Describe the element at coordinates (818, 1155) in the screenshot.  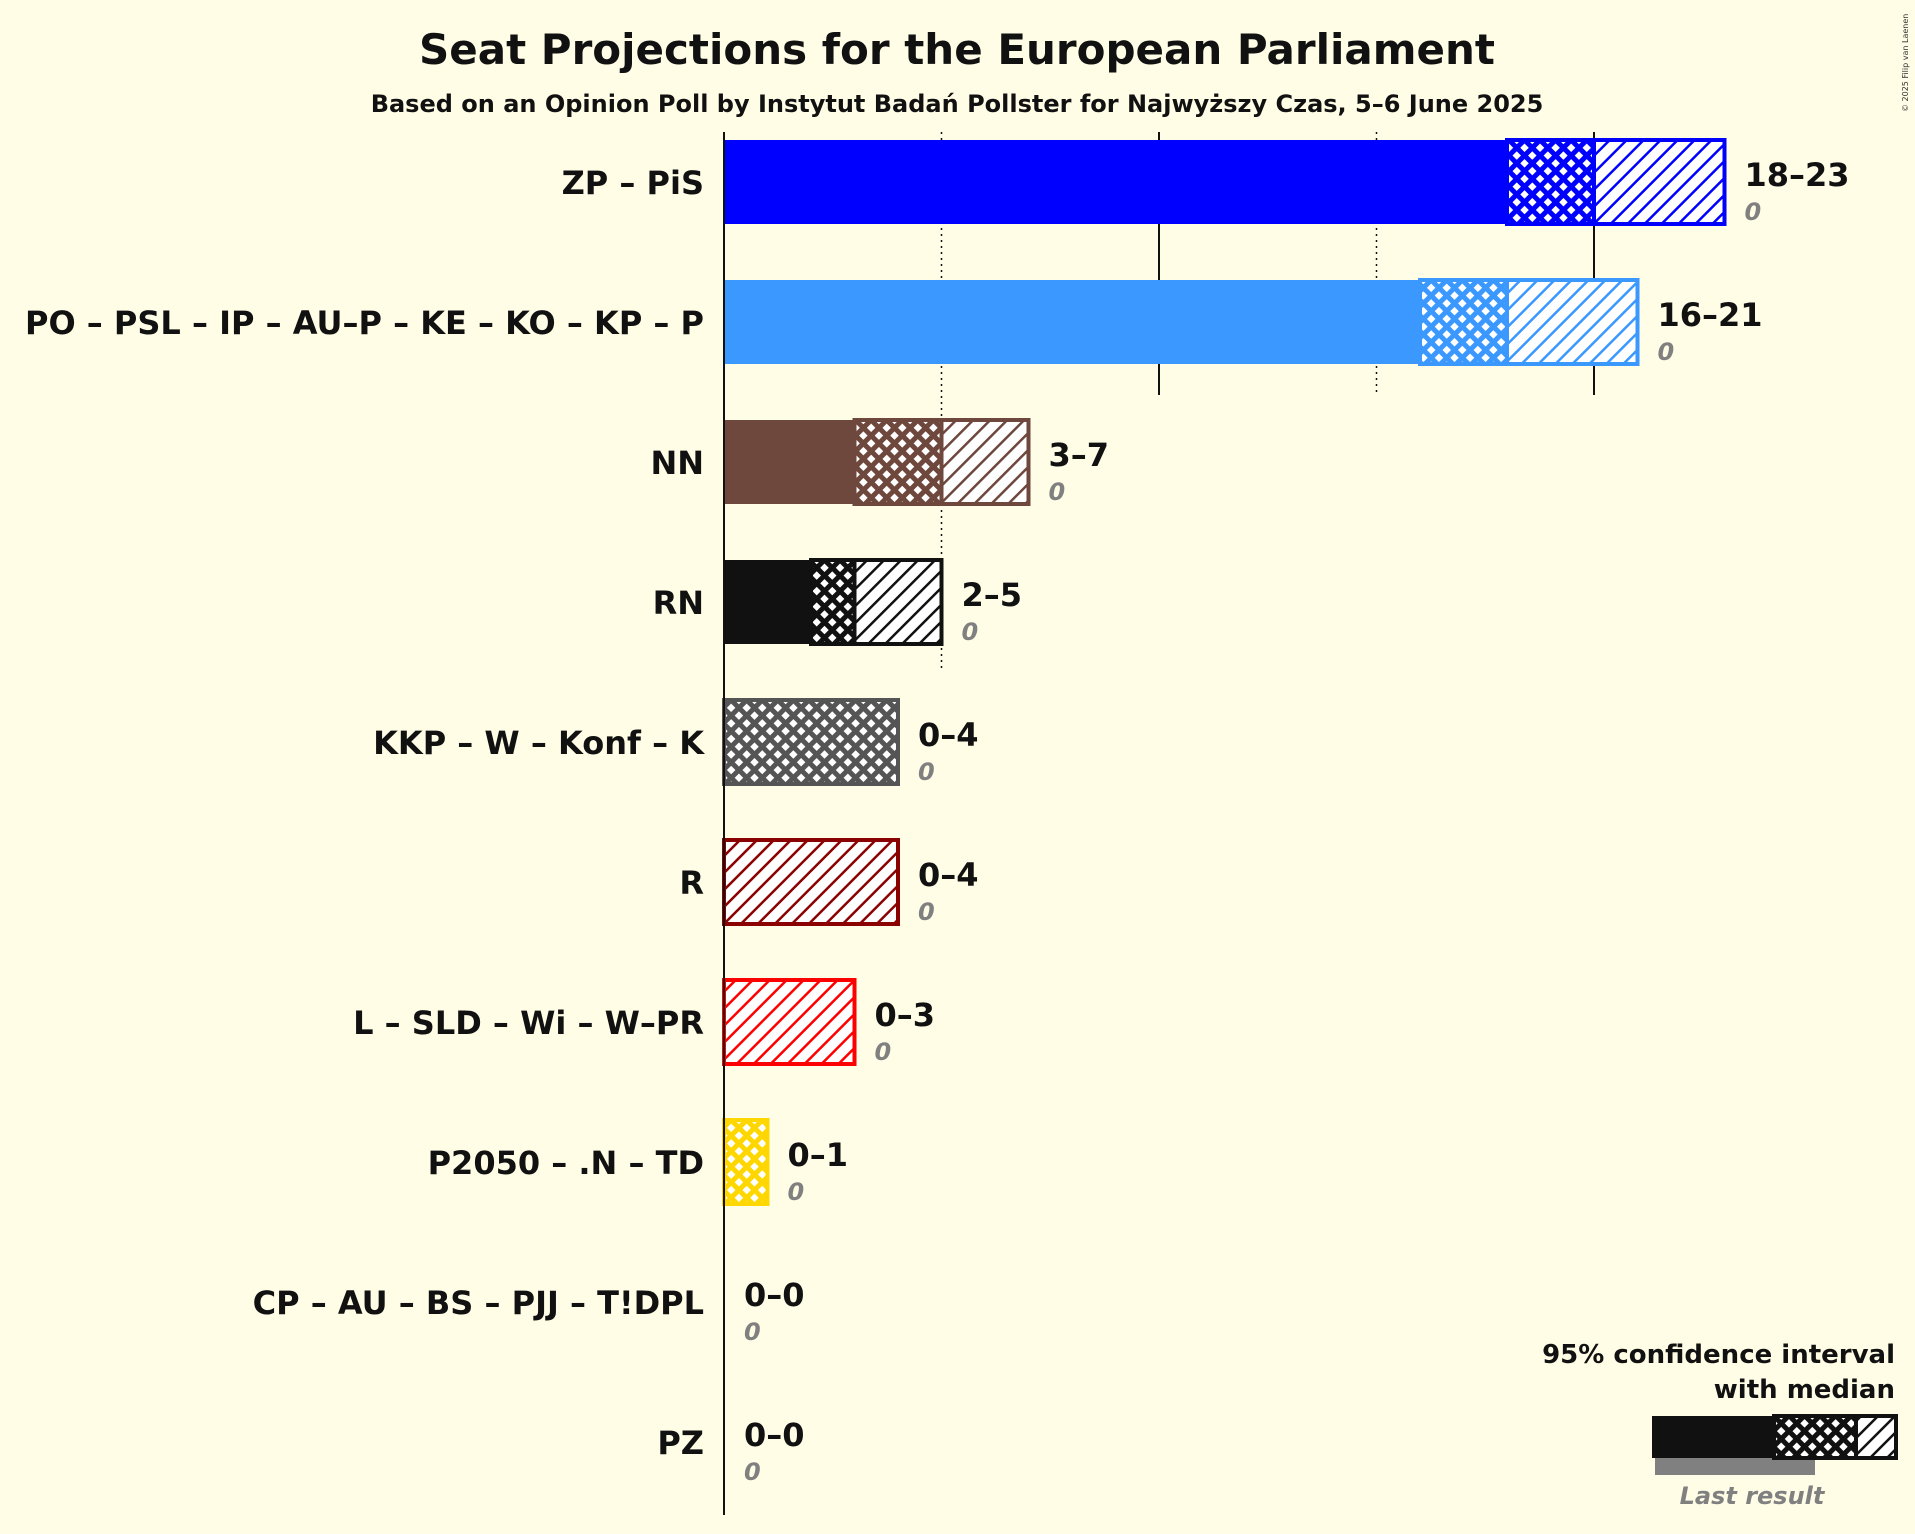
I see `range-label-7: 0–1` at that location.